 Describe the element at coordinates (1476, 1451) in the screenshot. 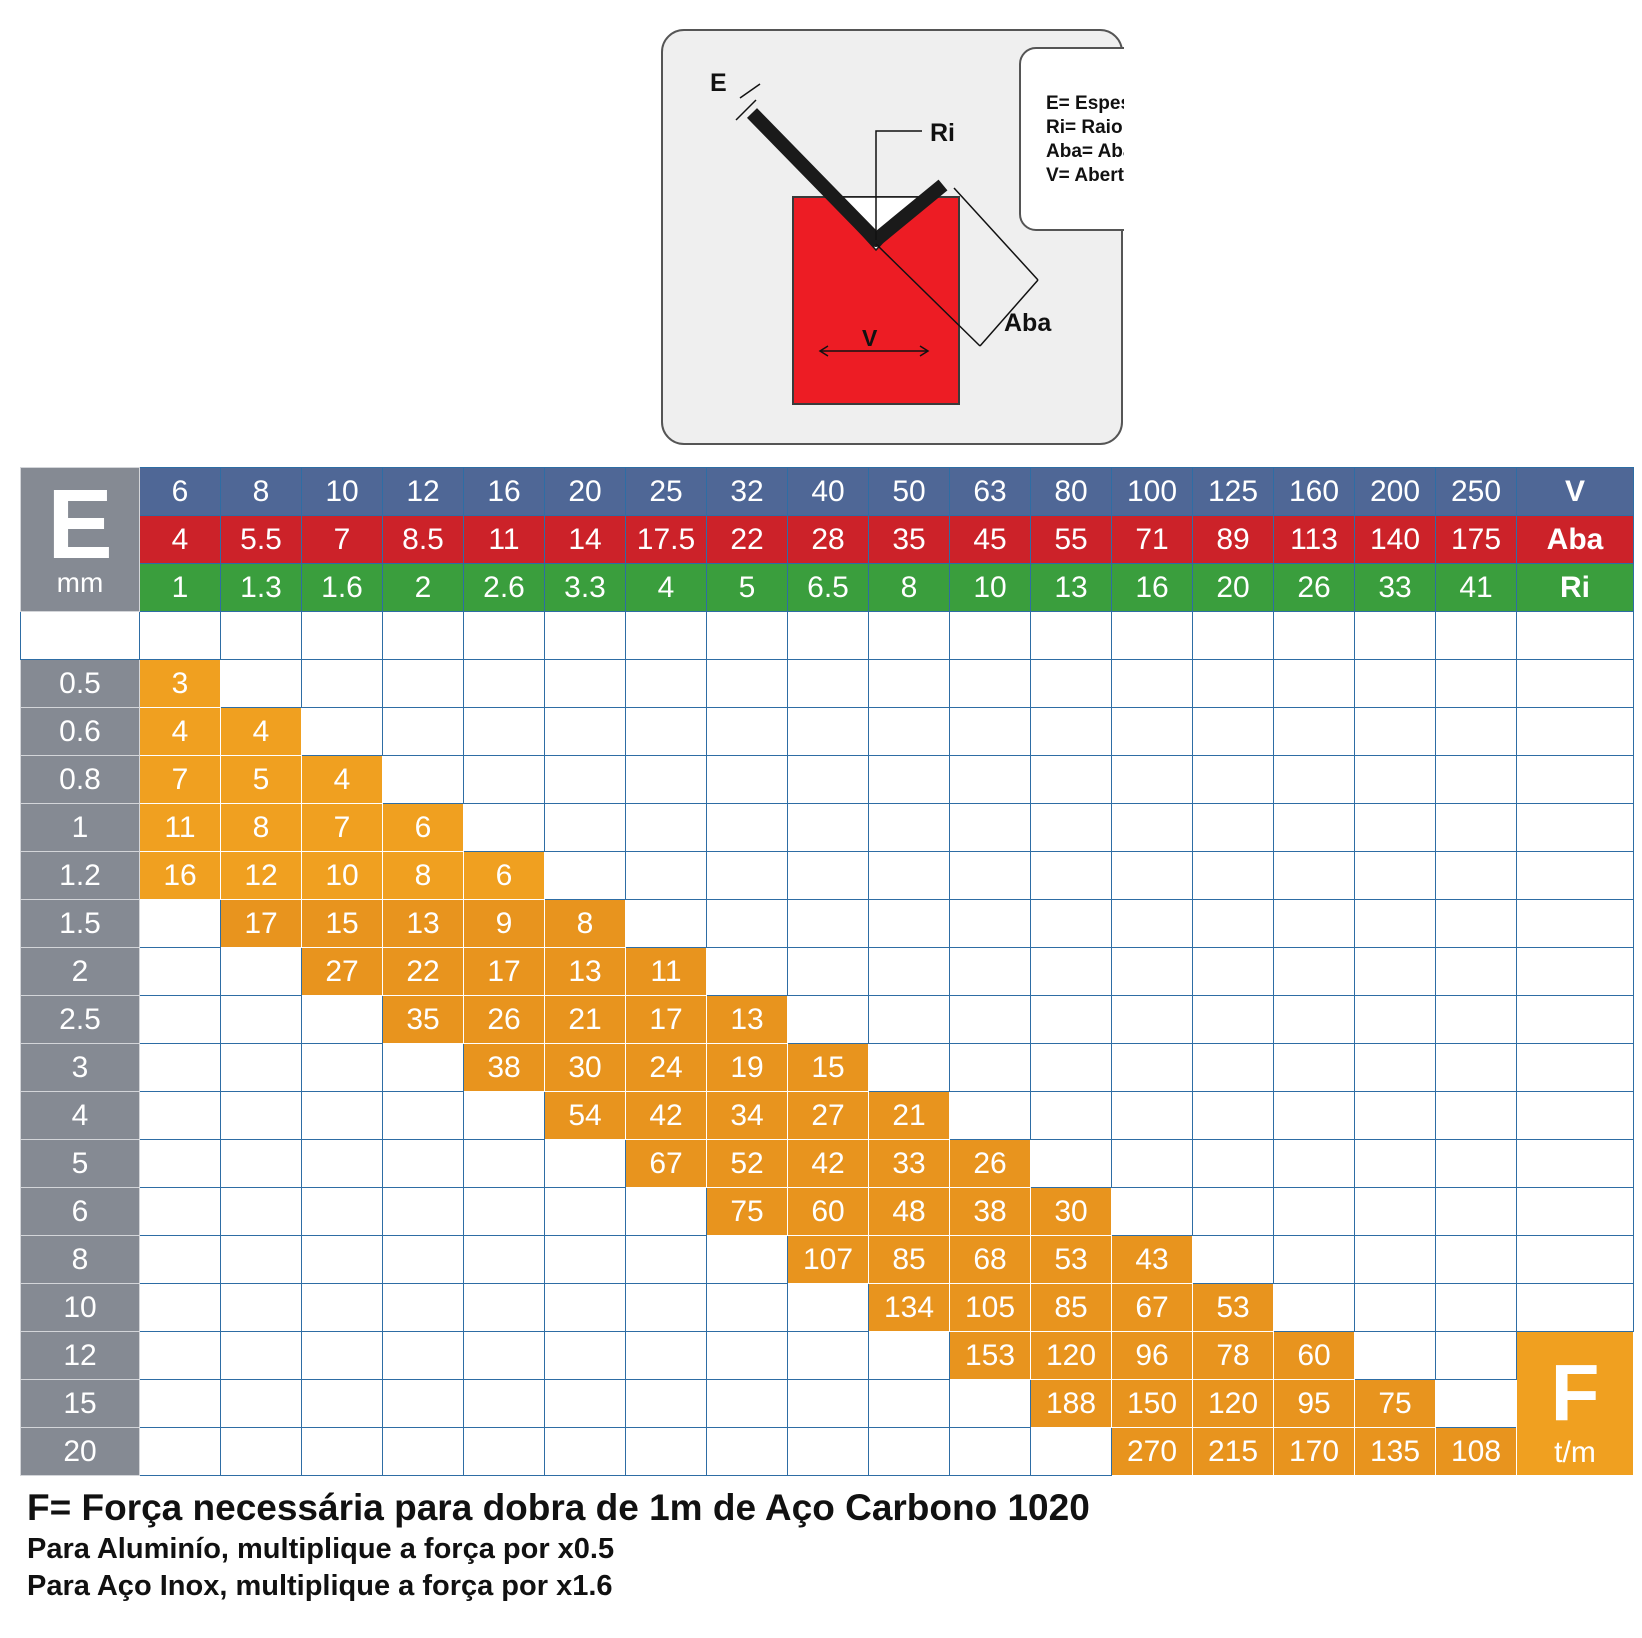

I see `force-value: 108` at that location.